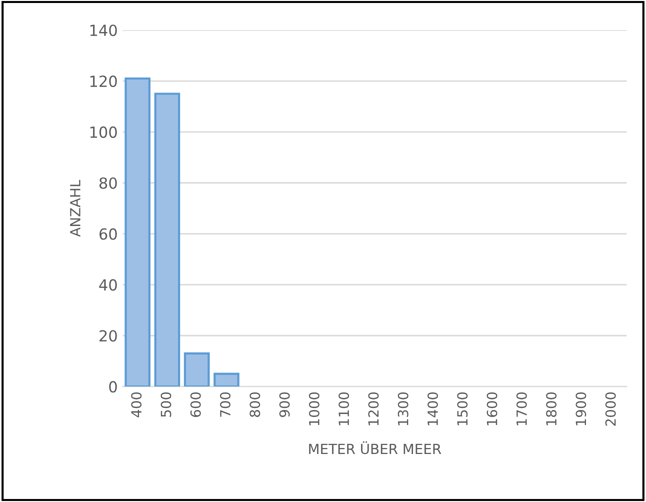 This screenshot has height=502, width=646. I want to click on x-tick-label: 600, so click(195, 404).